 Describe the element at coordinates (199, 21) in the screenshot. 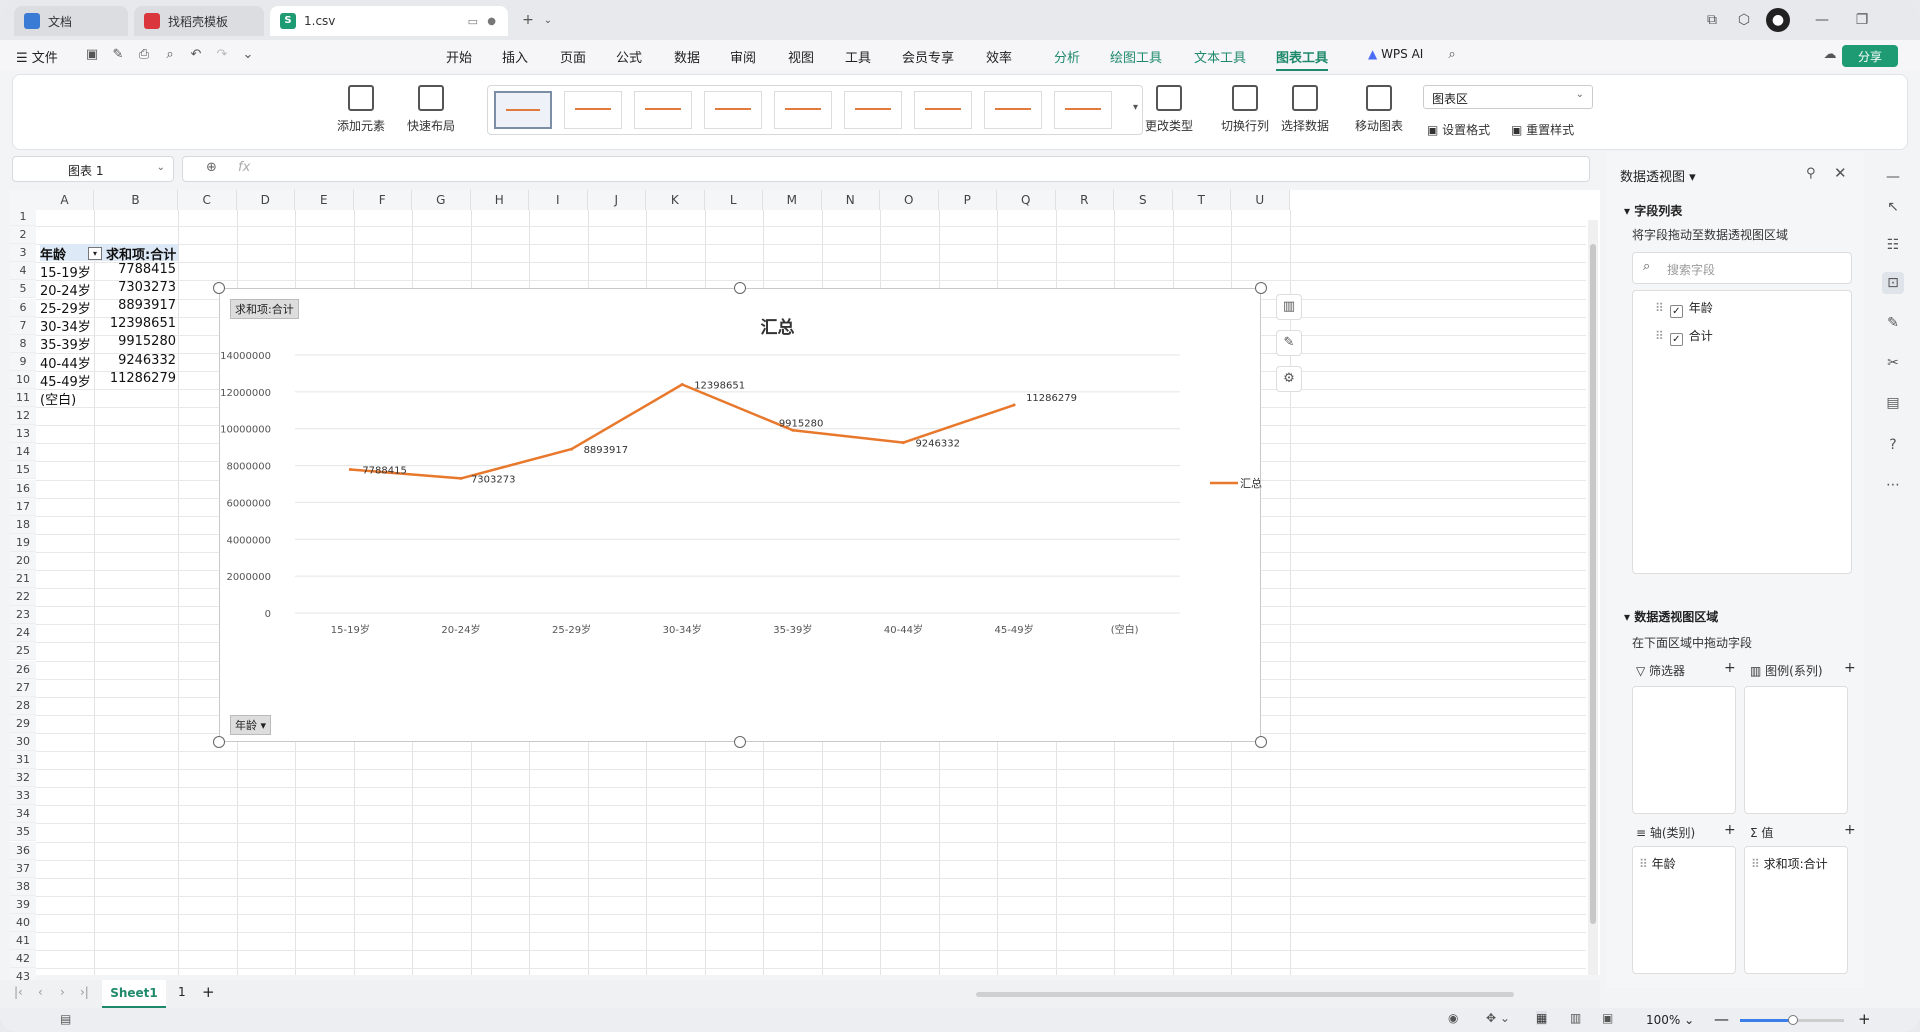

I see `tab-templates: 找稻壳模板` at that location.